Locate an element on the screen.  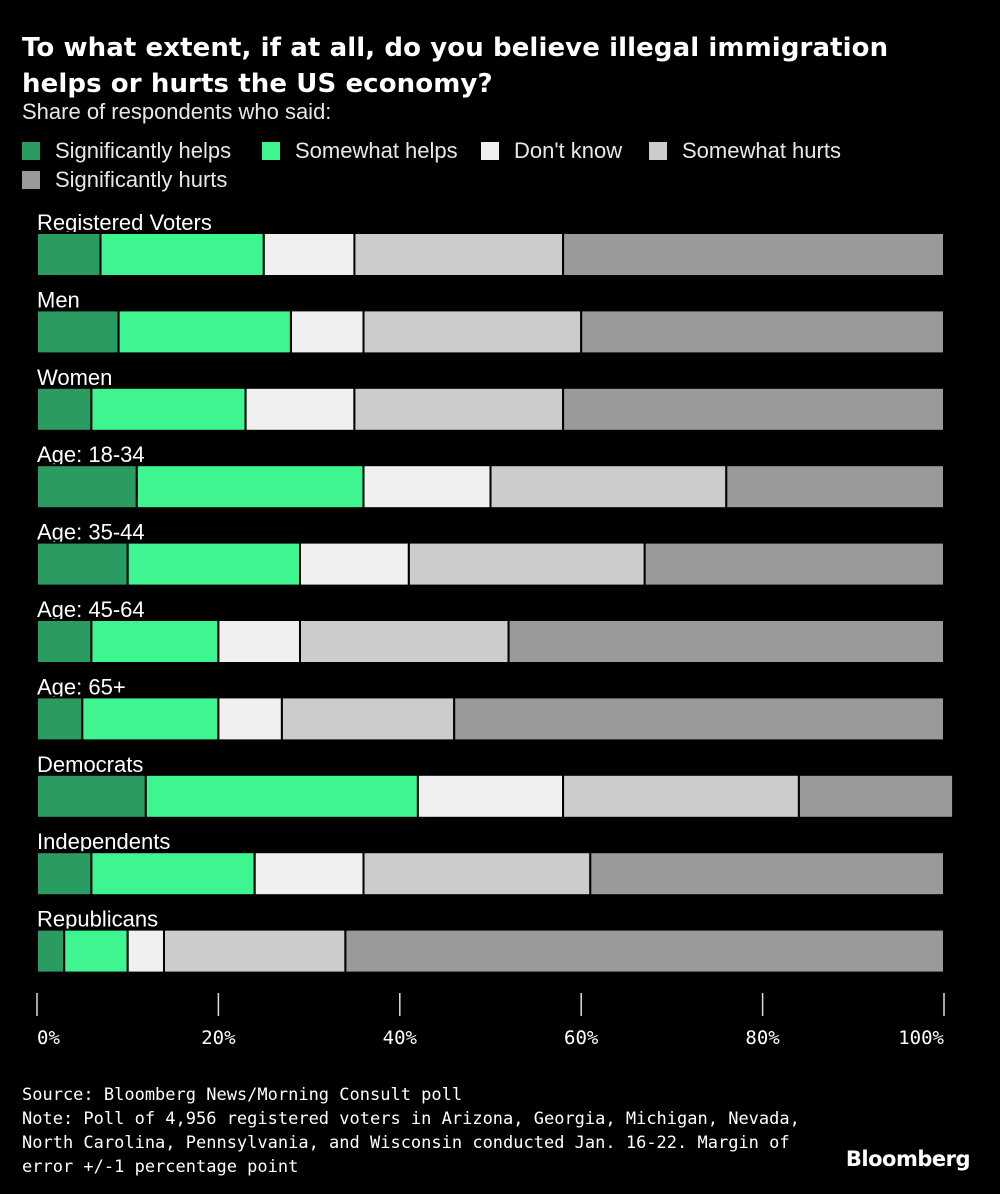
legend-swatch-dont-know is located at coordinates (490, 151).